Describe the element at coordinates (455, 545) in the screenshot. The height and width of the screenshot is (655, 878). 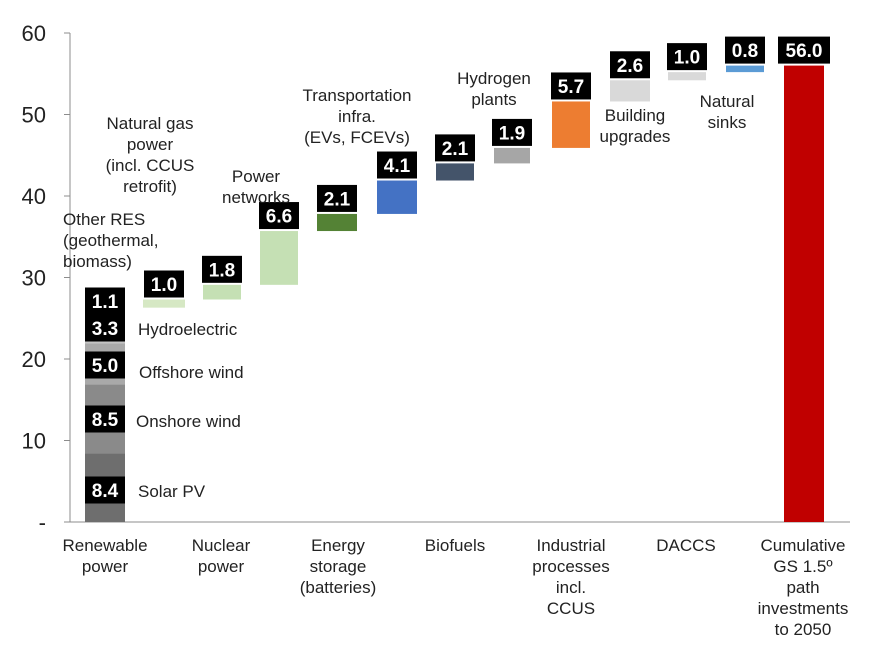
I see `x-category-label-biofuels: Biofuels` at that location.